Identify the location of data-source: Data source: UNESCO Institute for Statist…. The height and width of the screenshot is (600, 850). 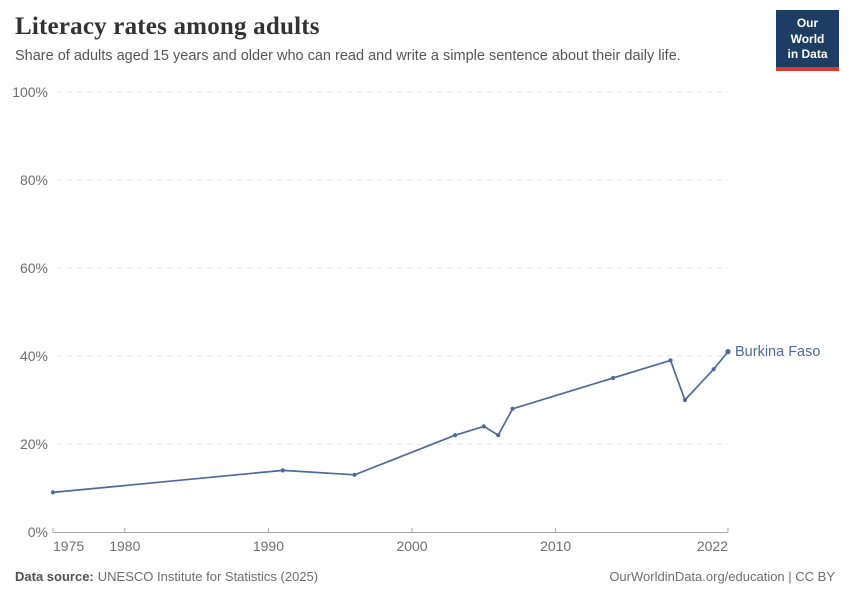
(166, 576).